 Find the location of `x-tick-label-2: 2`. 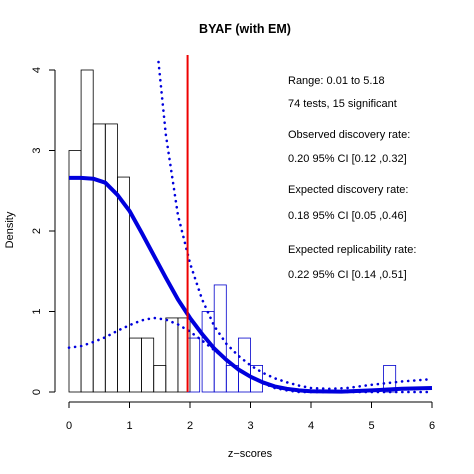

x-tick-label-2: 2 is located at coordinates (190, 426).